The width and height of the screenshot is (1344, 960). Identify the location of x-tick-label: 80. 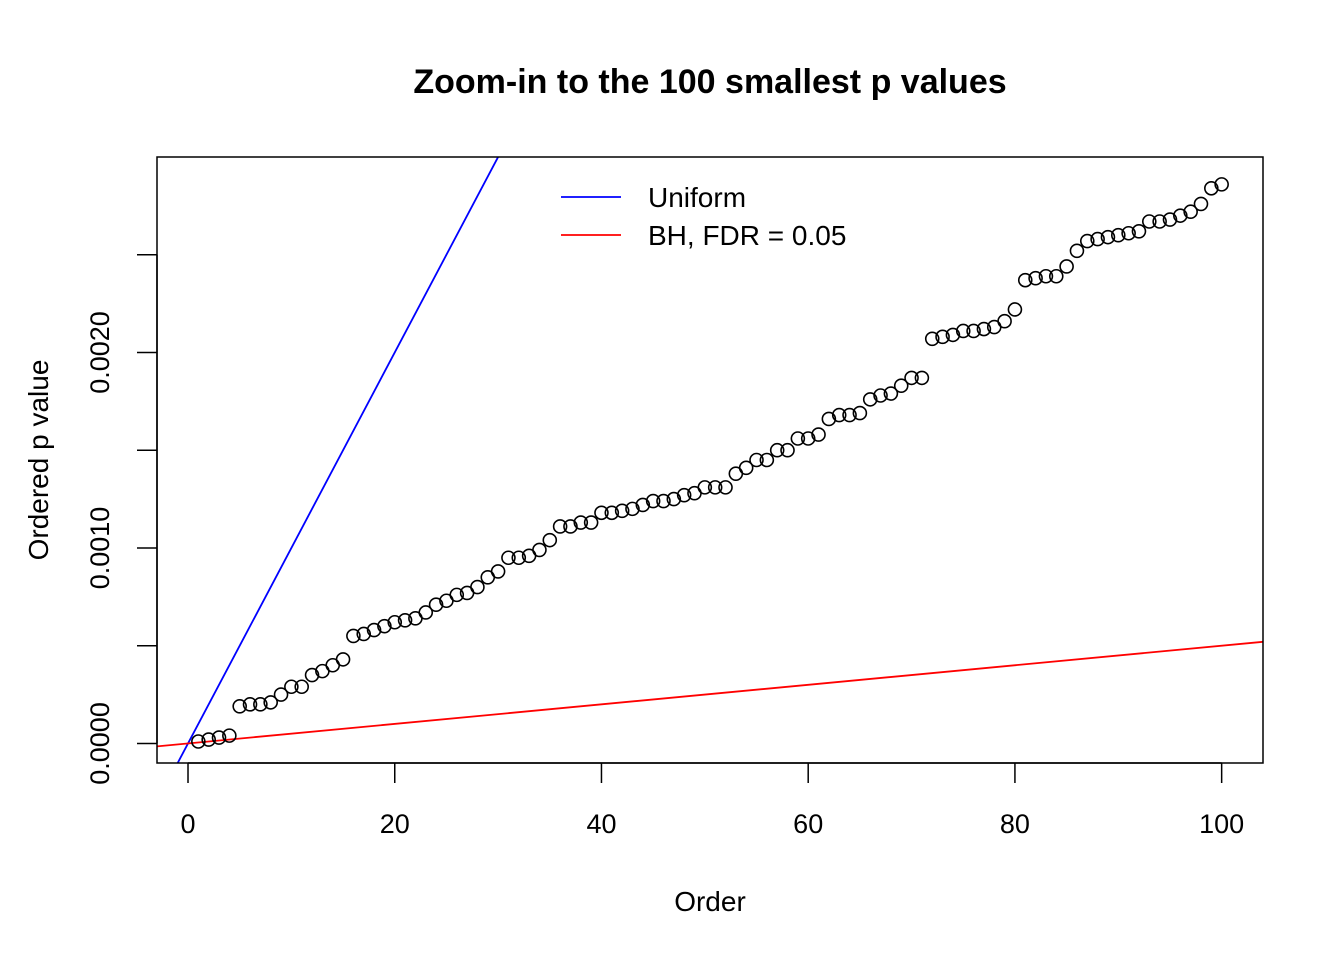
(1015, 824).